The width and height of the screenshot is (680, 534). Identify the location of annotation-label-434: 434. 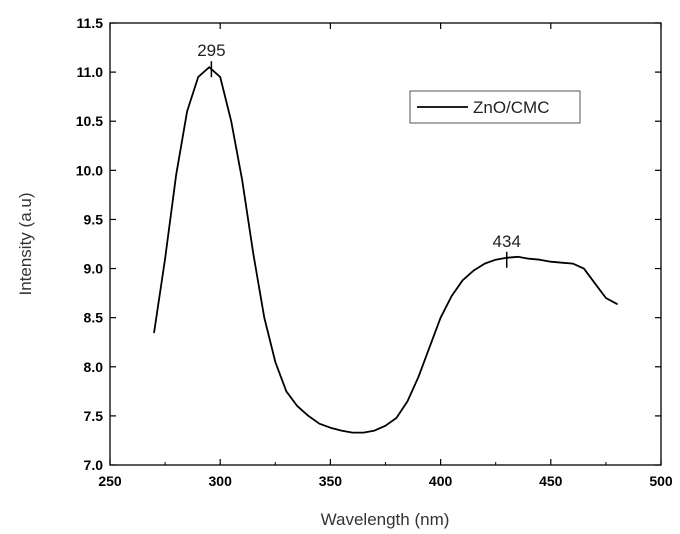
(507, 241).